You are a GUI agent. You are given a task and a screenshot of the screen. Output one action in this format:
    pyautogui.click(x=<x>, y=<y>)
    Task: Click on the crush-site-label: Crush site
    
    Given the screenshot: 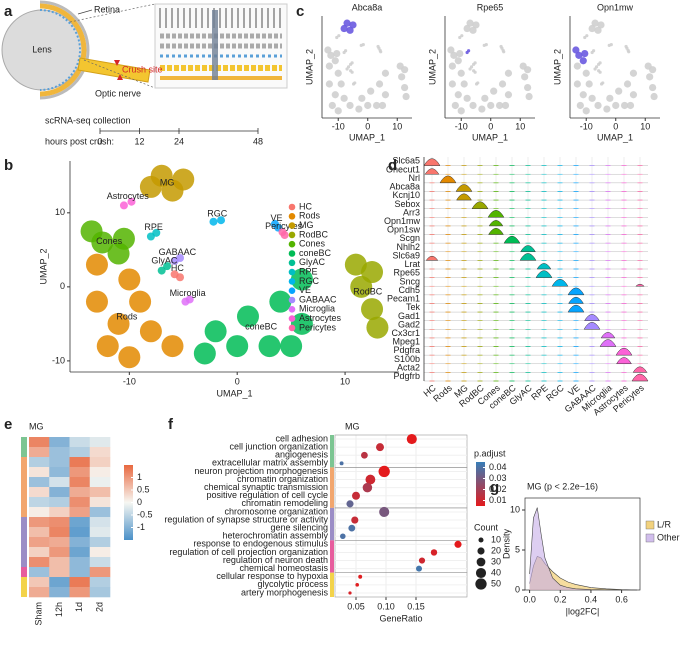 What is the action you would take?
    pyautogui.click(x=142, y=69)
    